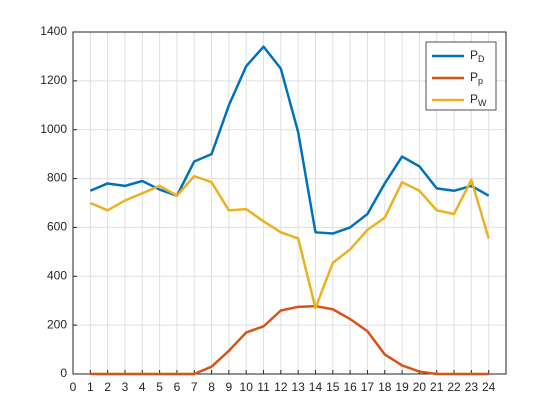 The width and height of the screenshot is (560, 420). What do you see at coordinates (53, 129) in the screenshot?
I see `y-tick-label: 1000` at bounding box center [53, 129].